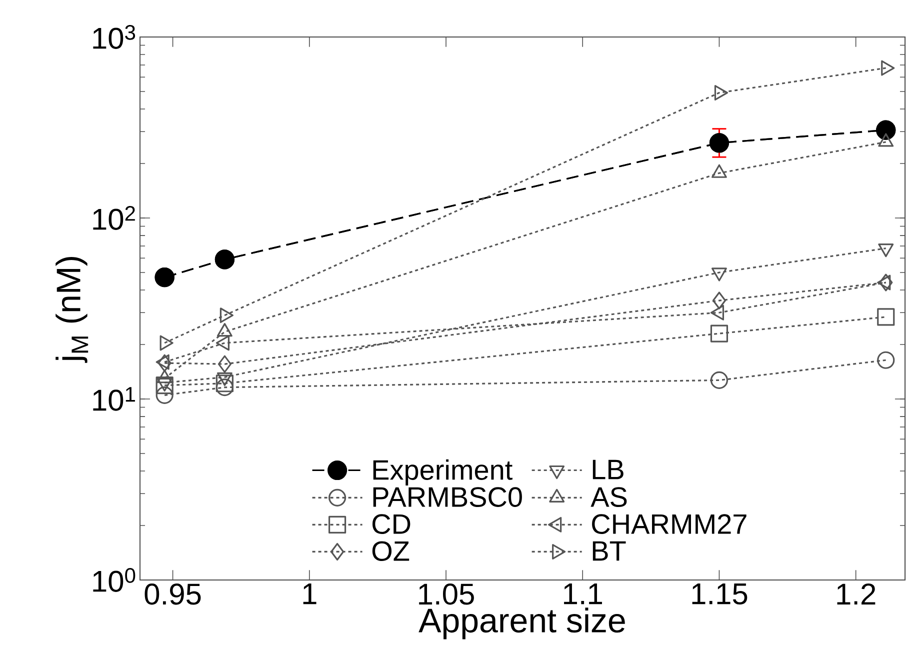 This screenshot has height=669, width=906. Describe the element at coordinates (72, 310) in the screenshot. I see `y-axis-title: j$_{M}$ (nM)` at that location.